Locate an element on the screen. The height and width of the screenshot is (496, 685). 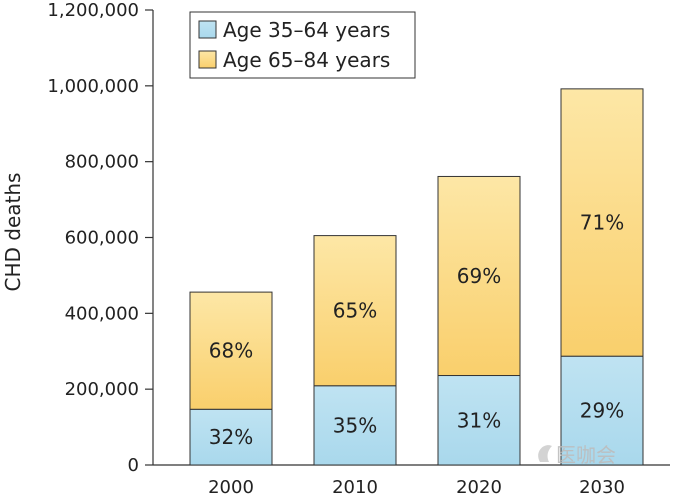
bar-label-2010-series-0: 35% is located at coordinates (355, 425).